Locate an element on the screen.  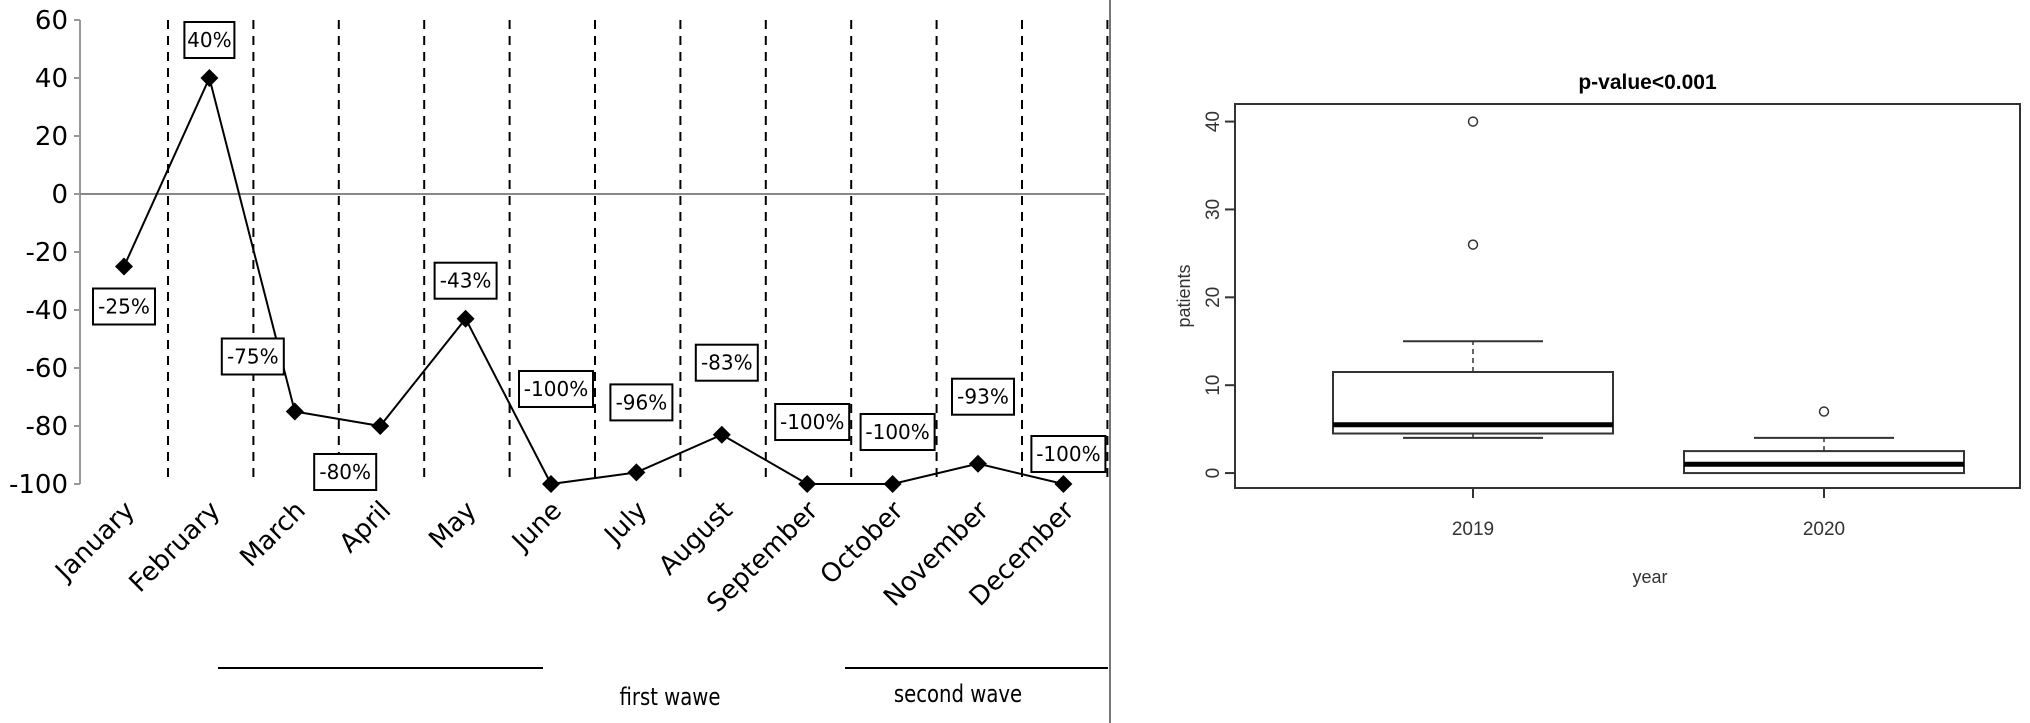
x-category-label: May is located at coordinates (452, 525).